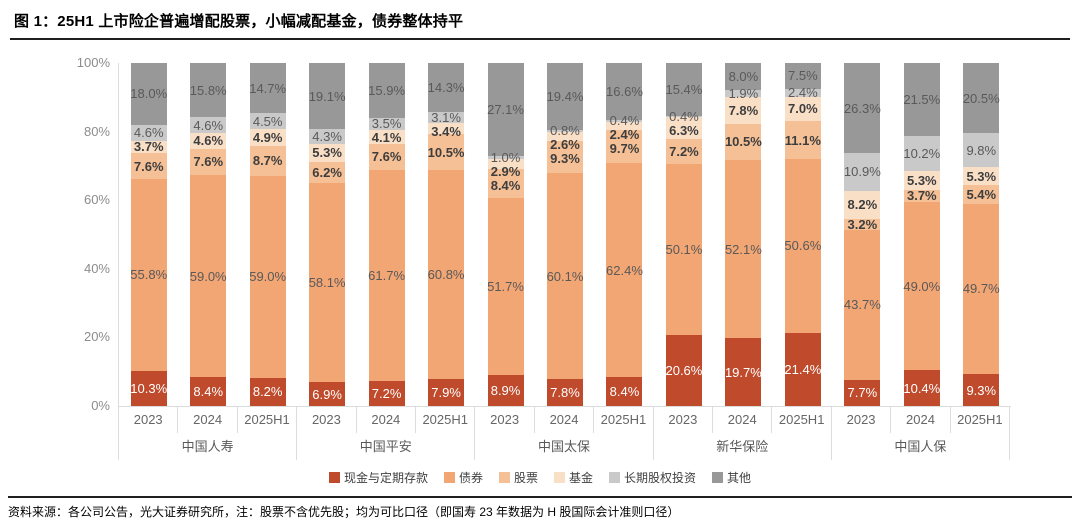  What do you see at coordinates (981, 390) in the screenshot?
I see `bar-value-label-cash-deposits: 9.3%` at bounding box center [981, 390].